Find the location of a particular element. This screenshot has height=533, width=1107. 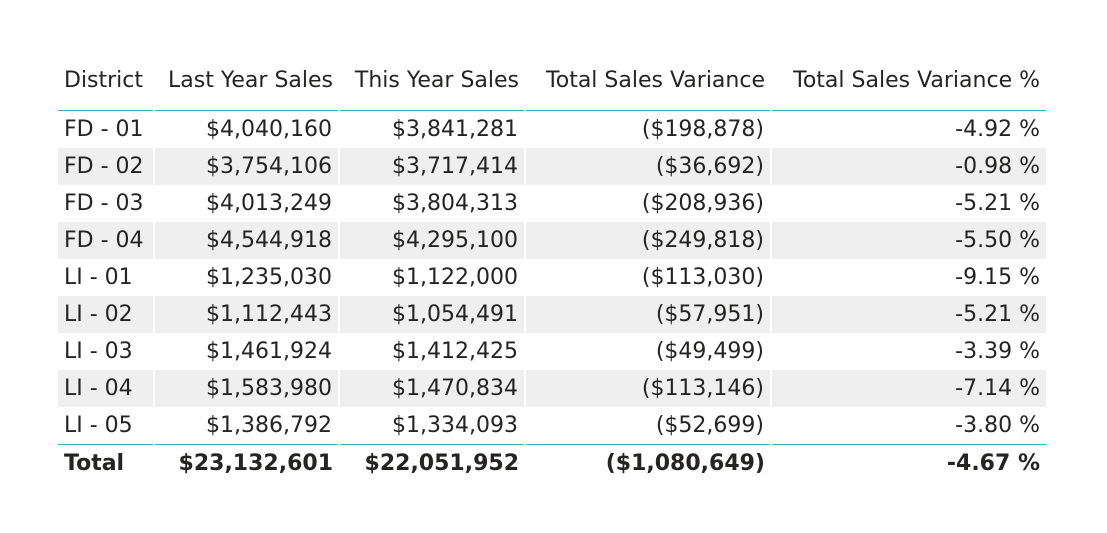

cell-last-year-sales: $4,013,249 is located at coordinates (246, 203).